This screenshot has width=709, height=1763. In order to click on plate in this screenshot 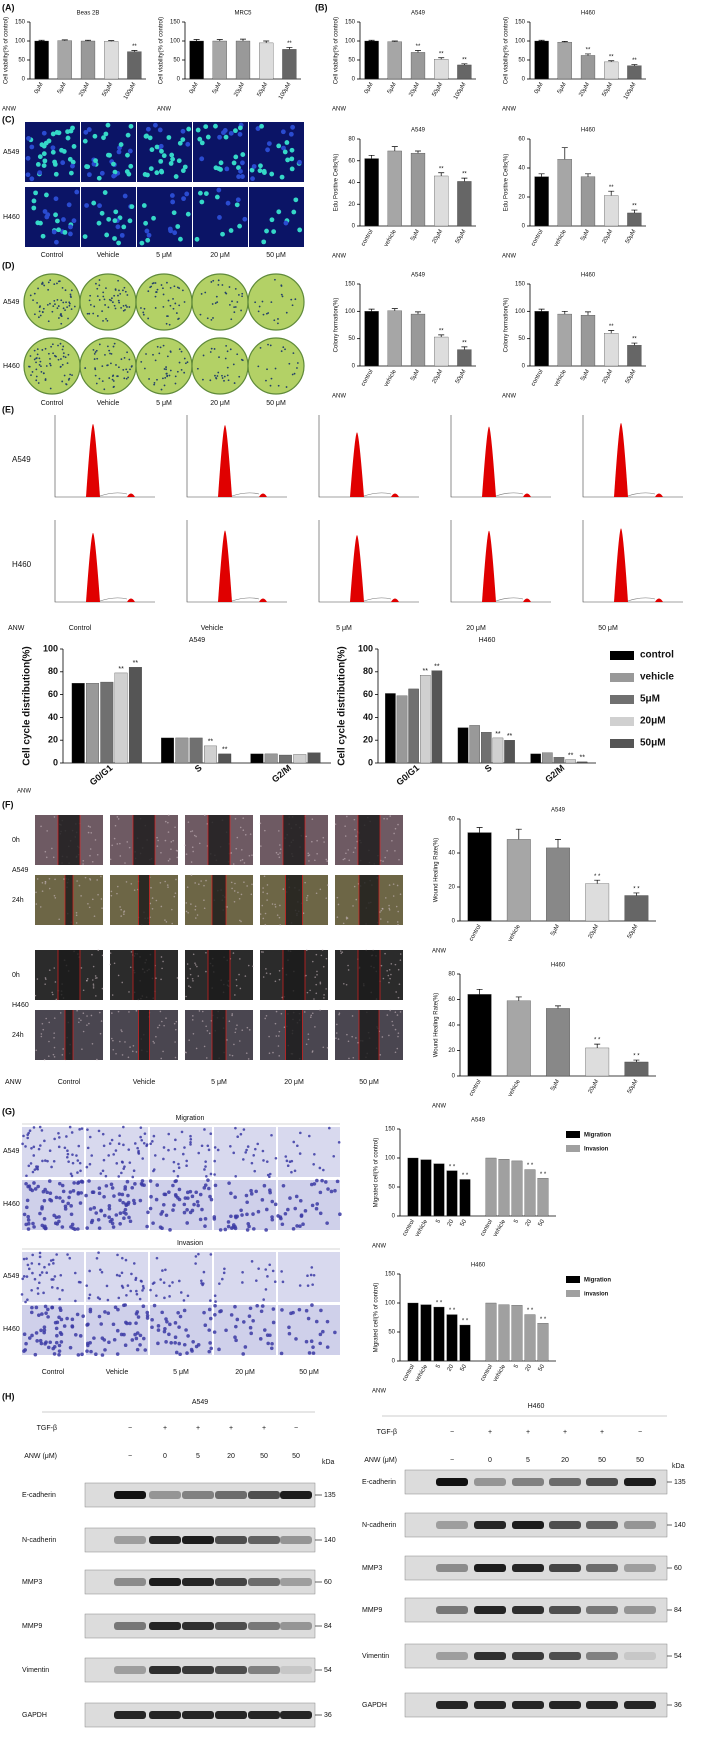, I will do `click(276, 302)`.